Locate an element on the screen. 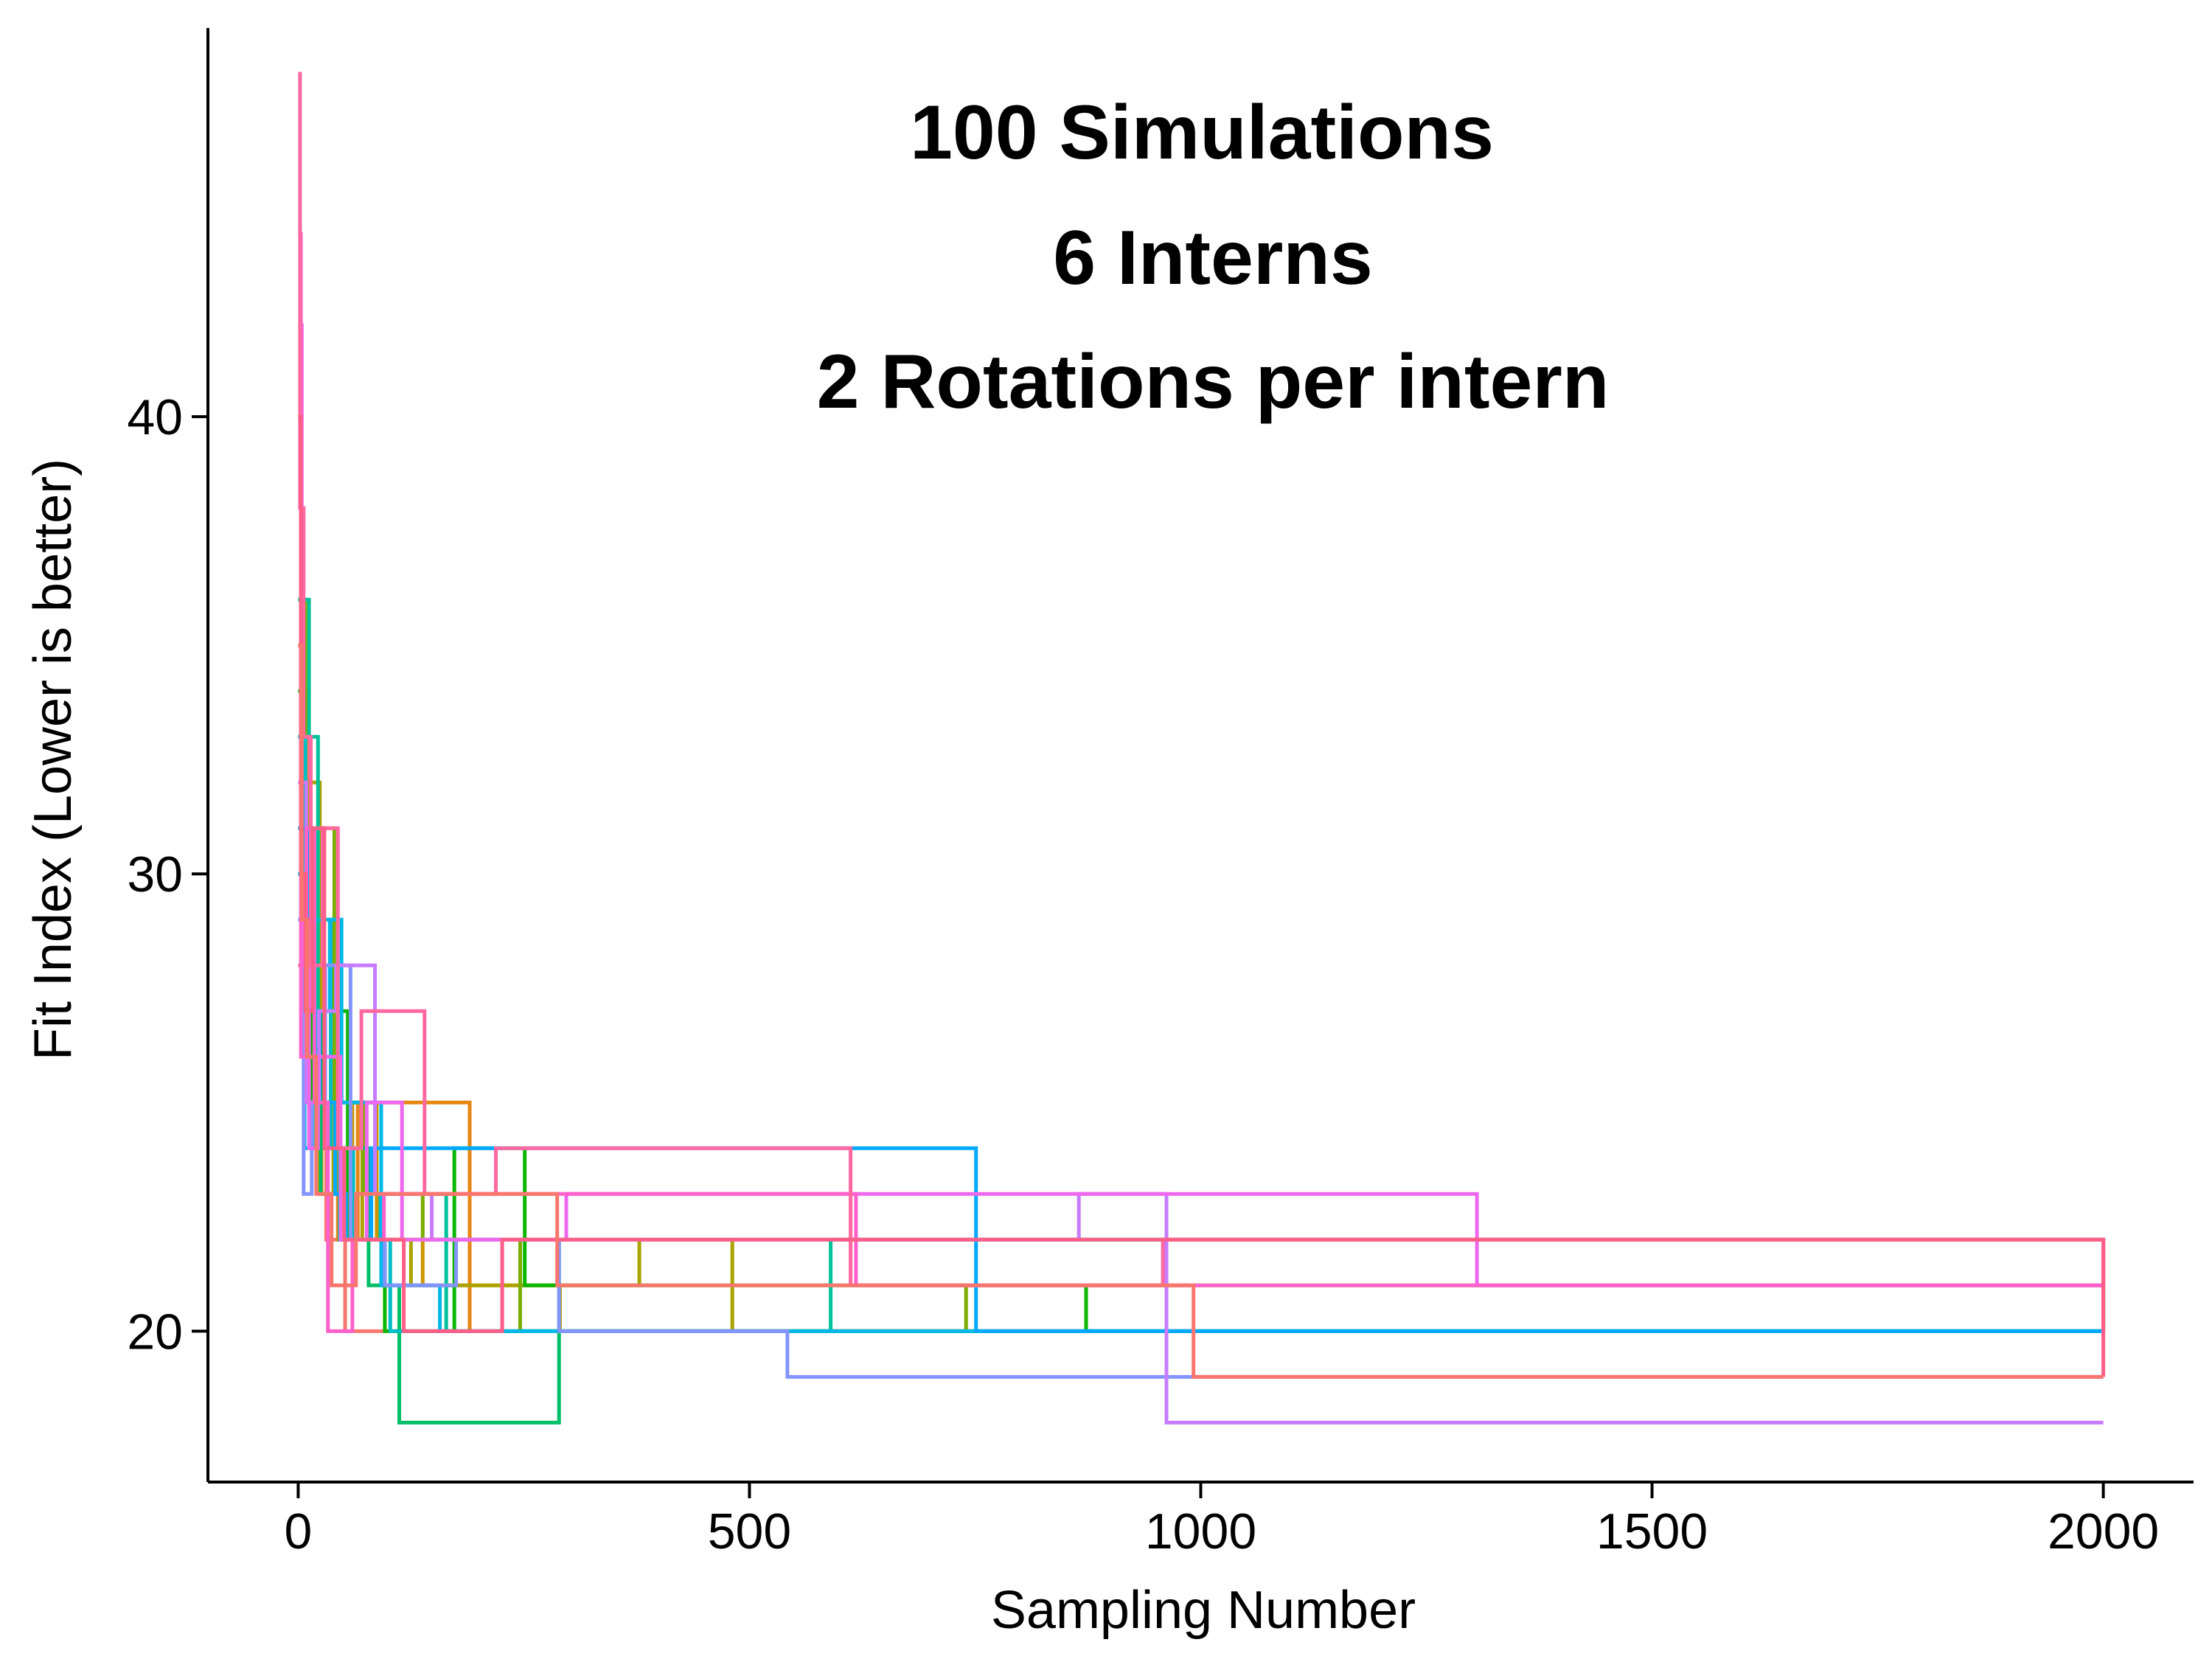 The image size is (2212, 1659). x-tick-label: 1000 is located at coordinates (1200, 1531).